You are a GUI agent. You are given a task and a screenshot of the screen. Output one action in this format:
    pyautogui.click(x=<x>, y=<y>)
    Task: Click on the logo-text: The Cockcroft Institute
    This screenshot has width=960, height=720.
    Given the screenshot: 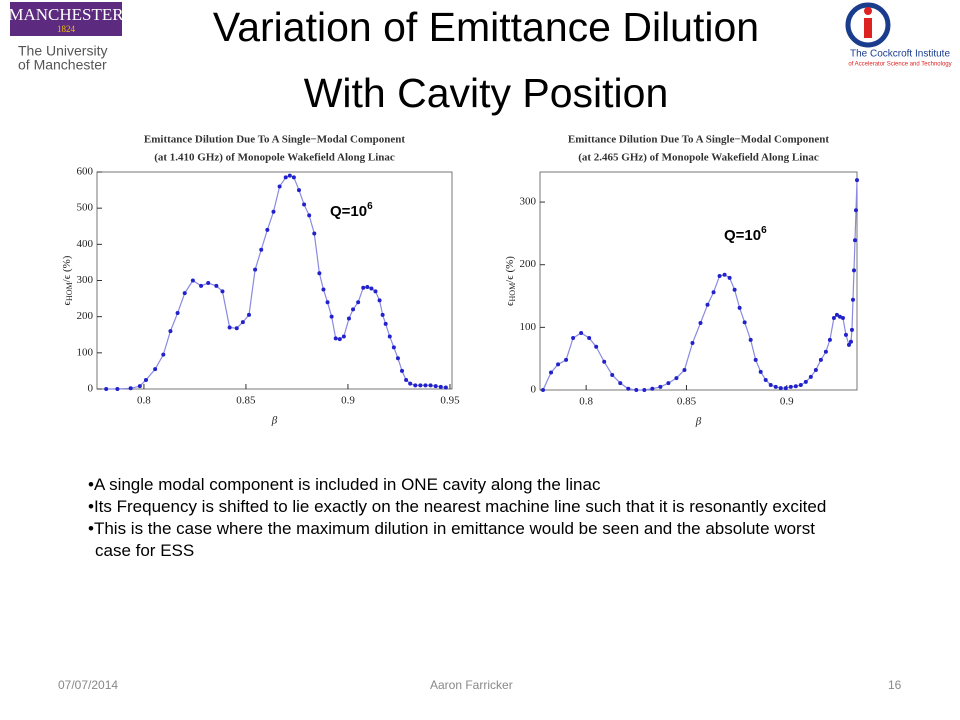 What is the action you would take?
    pyautogui.click(x=900, y=54)
    